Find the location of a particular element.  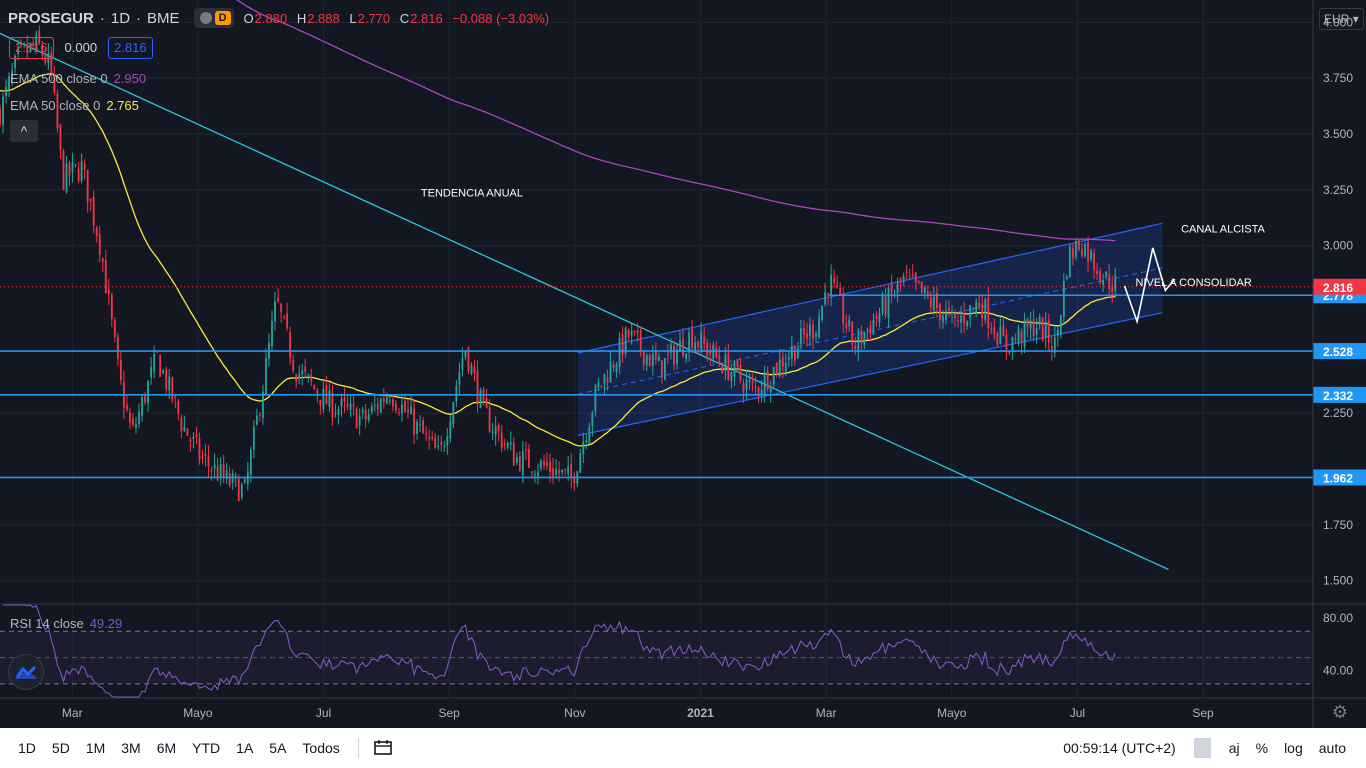

exchange-label: BME is located at coordinates (163, 18).